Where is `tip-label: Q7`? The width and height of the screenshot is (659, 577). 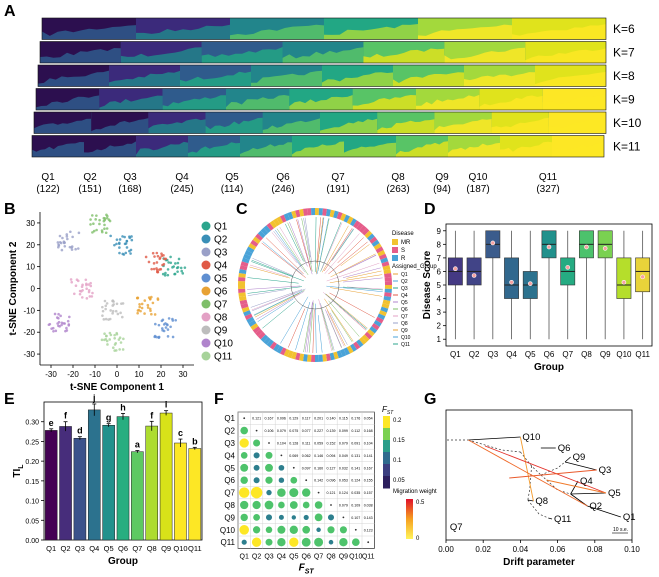
tip-label: Q7 is located at coordinates (456, 527).